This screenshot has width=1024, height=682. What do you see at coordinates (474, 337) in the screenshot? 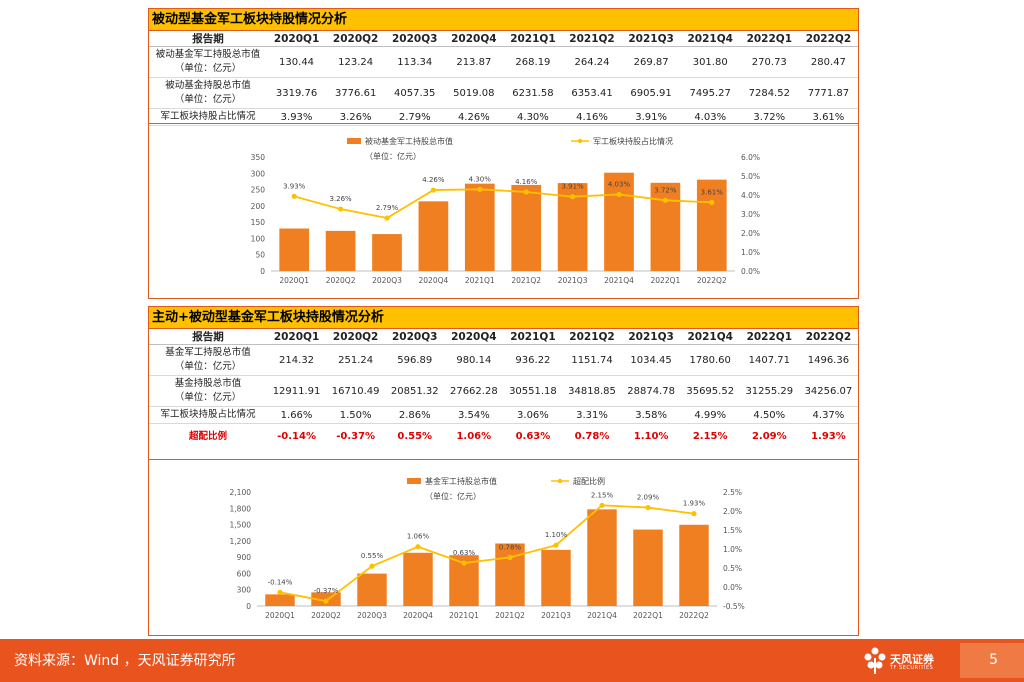
I see `period-header-cell: 2020Q4` at bounding box center [474, 337].